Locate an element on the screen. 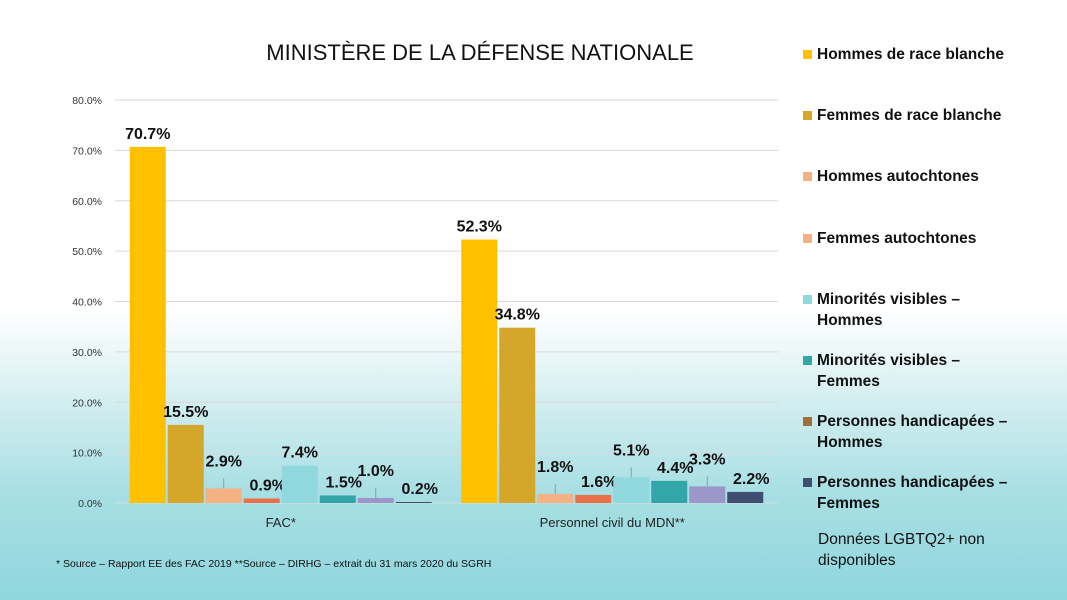 Image resolution: width=1067 pixels, height=600 pixels. lgbtq-note: Données LGBTQ2+ non disponibles is located at coordinates (901, 550).